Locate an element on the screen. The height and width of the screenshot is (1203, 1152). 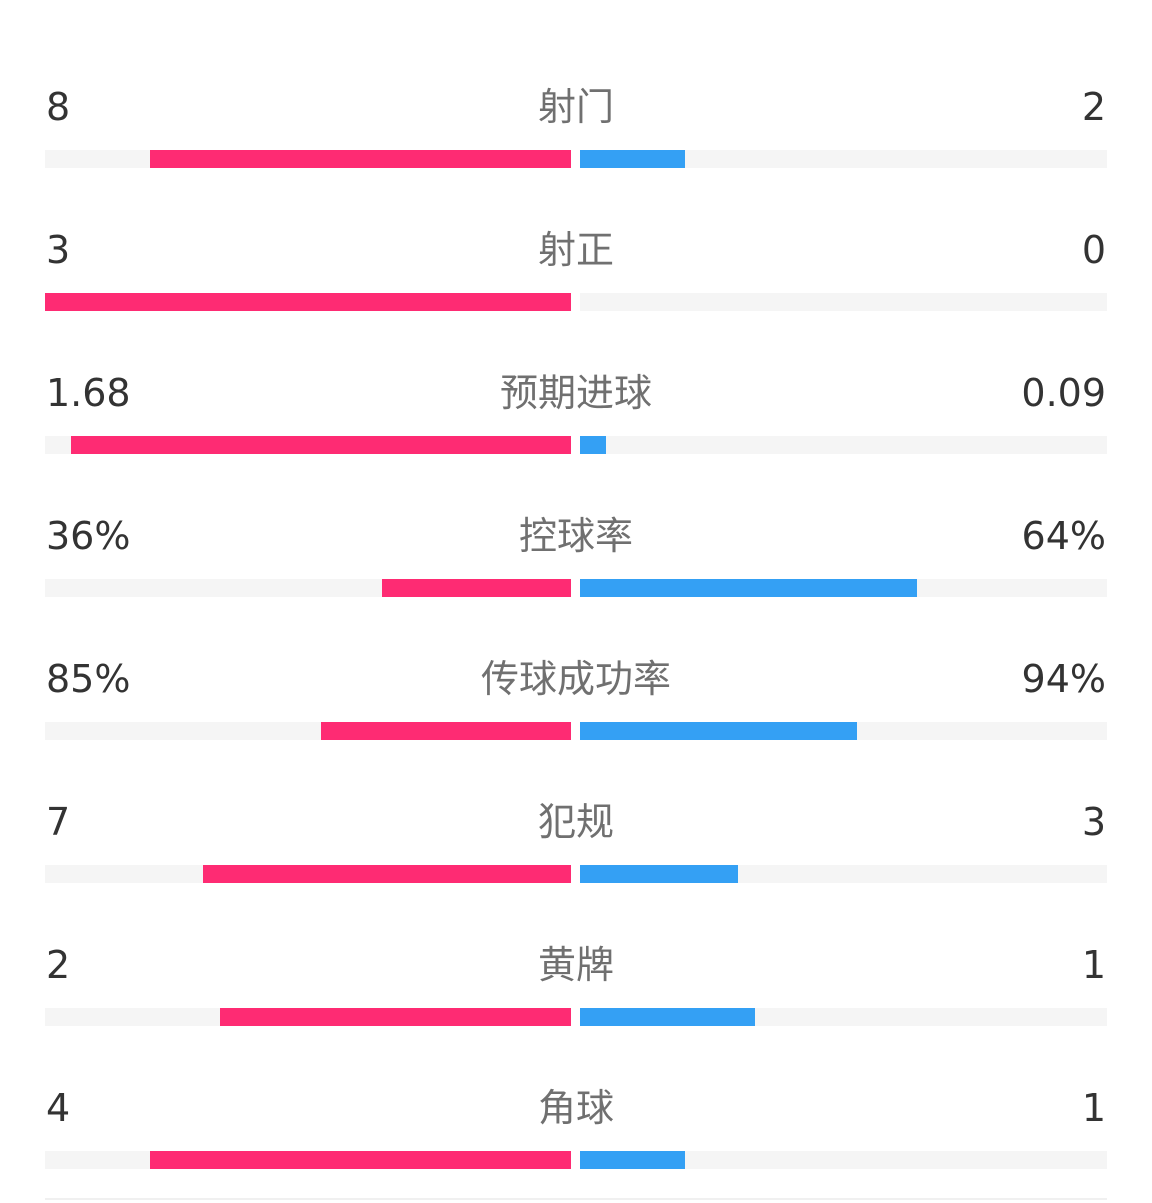
away-value: 2 is located at coordinates (1093, 107).